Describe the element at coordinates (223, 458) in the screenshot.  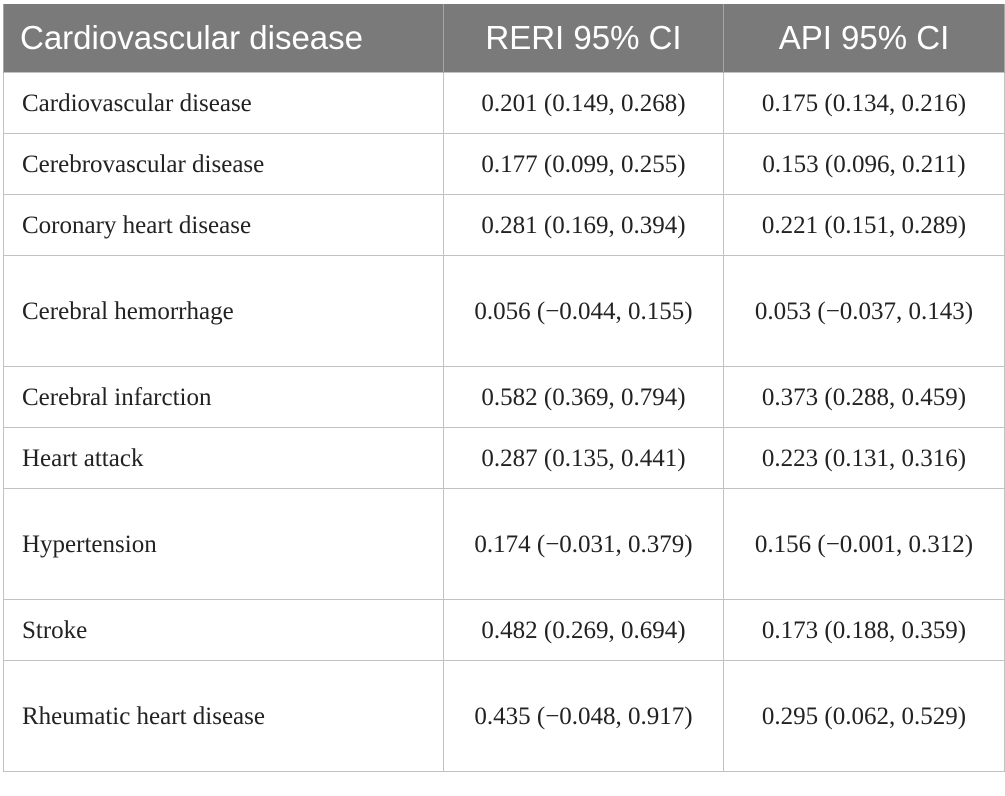
I see `row-disease: Heart attack` at that location.